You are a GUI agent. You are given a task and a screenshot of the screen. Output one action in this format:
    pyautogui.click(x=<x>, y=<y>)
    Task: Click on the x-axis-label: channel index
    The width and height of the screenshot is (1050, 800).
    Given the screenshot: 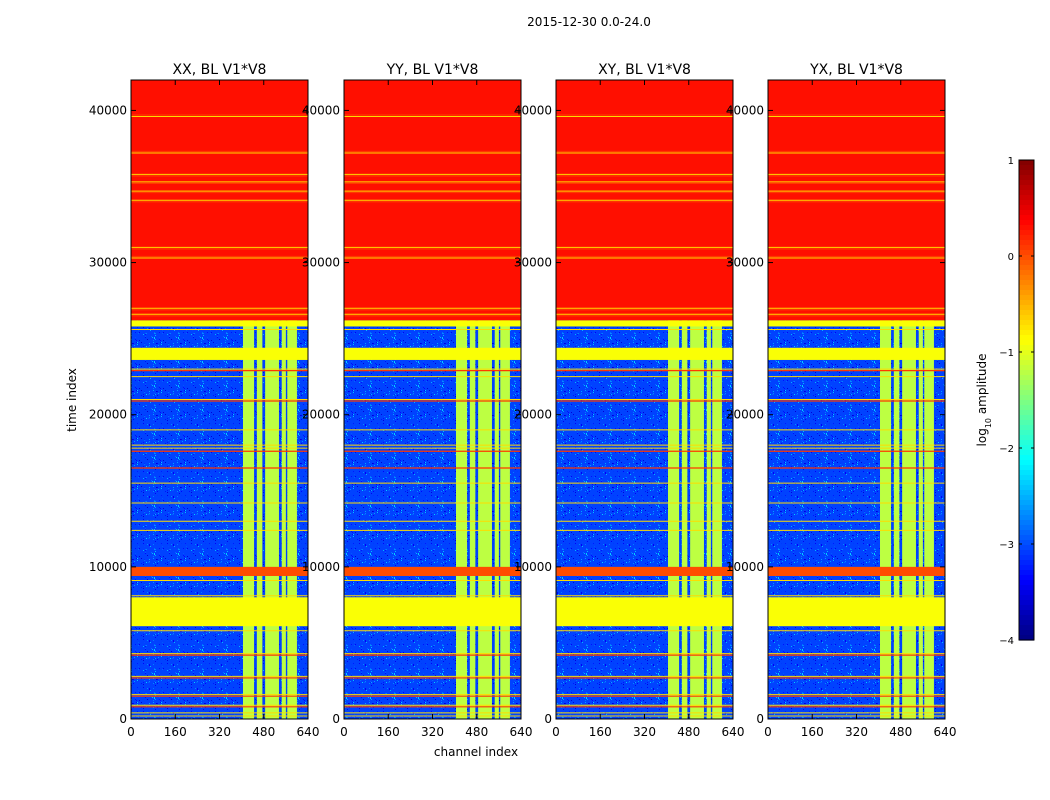 What is the action you would take?
    pyautogui.click(x=476, y=752)
    